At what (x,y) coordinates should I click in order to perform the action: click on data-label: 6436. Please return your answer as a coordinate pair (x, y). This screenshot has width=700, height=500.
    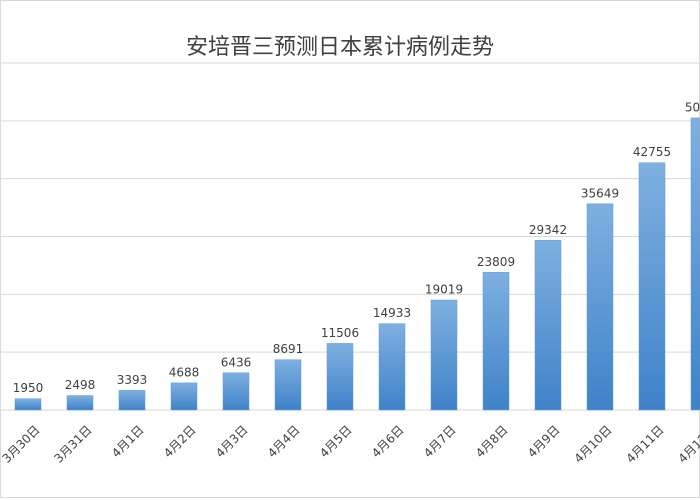
    Looking at the image, I should click on (236, 362).